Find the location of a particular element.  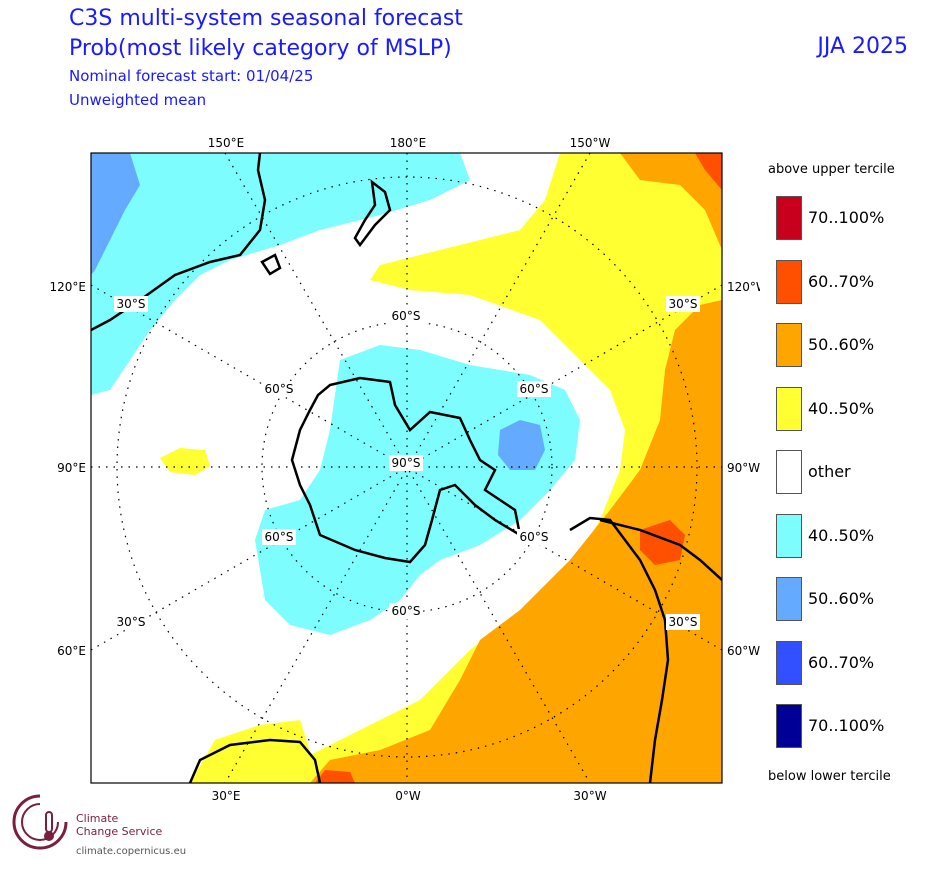

lon-label-left-2: 90°E is located at coordinates (71, 468).